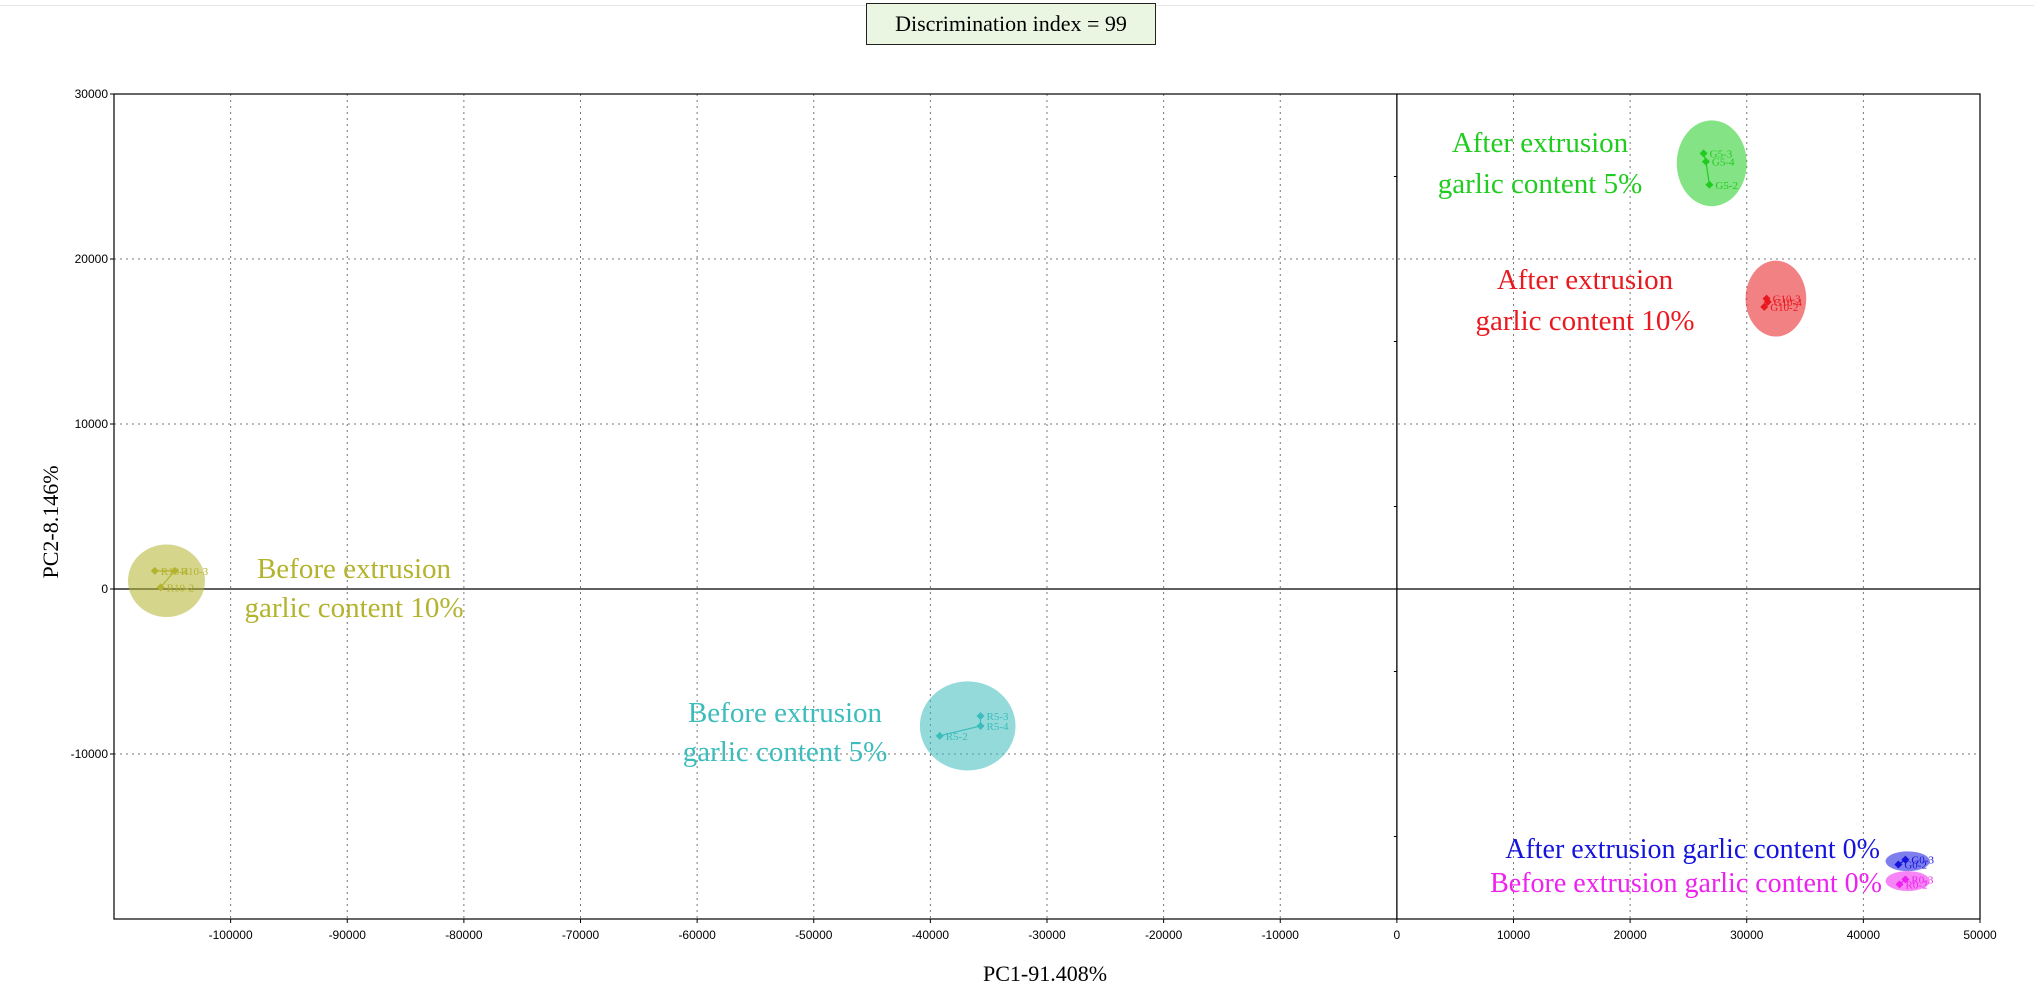 The width and height of the screenshot is (2034, 982). I want to click on group-label-line: Before extrusion garlic content 0%, so click(1686, 883).